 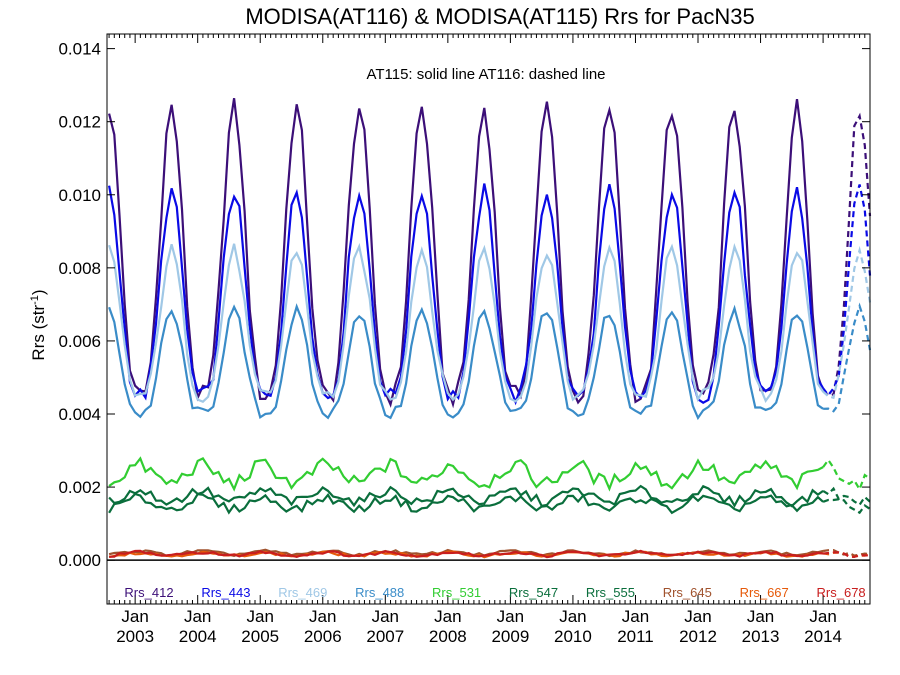 I want to click on x-tick-year: 2004, so click(x=198, y=636).